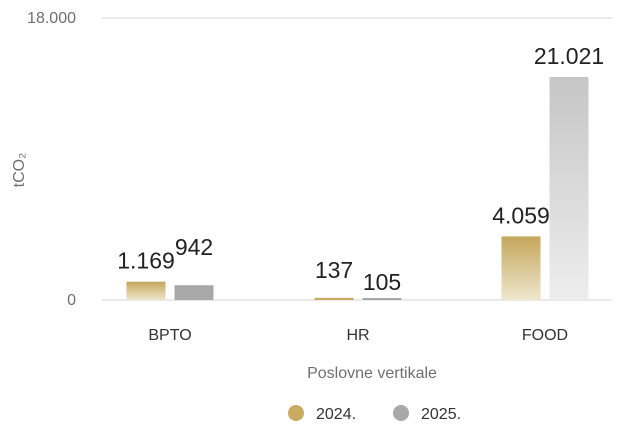 Image resolution: width=641 pixels, height=426 pixels. I want to click on x-category-label: HR, so click(357, 335).